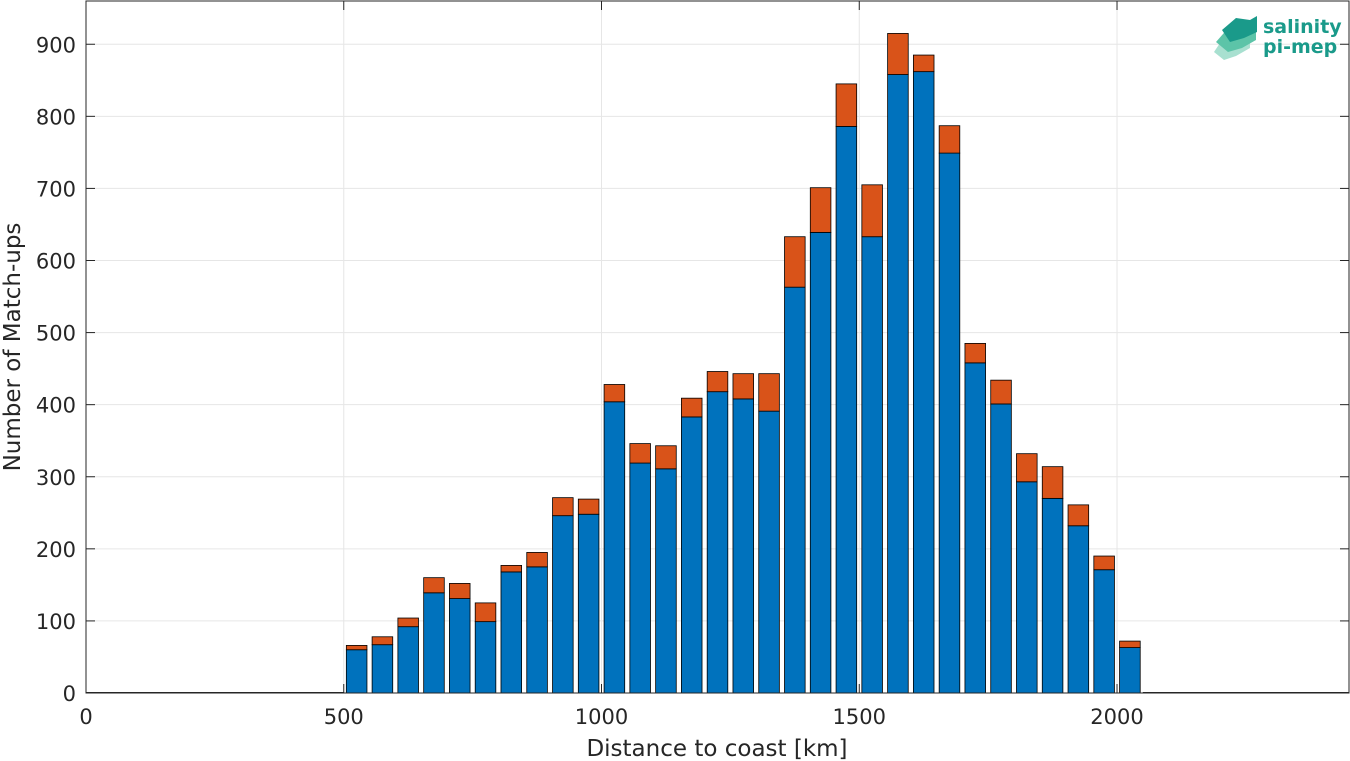 Image resolution: width=1350 pixels, height=761 pixels. I want to click on y-tick-label: 900, so click(56, 45).